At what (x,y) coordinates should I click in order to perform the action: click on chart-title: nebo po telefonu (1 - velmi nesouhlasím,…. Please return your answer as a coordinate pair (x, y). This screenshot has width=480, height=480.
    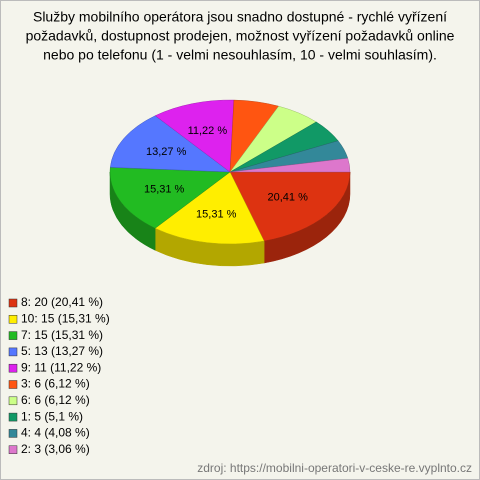
    Looking at the image, I should click on (240, 55).